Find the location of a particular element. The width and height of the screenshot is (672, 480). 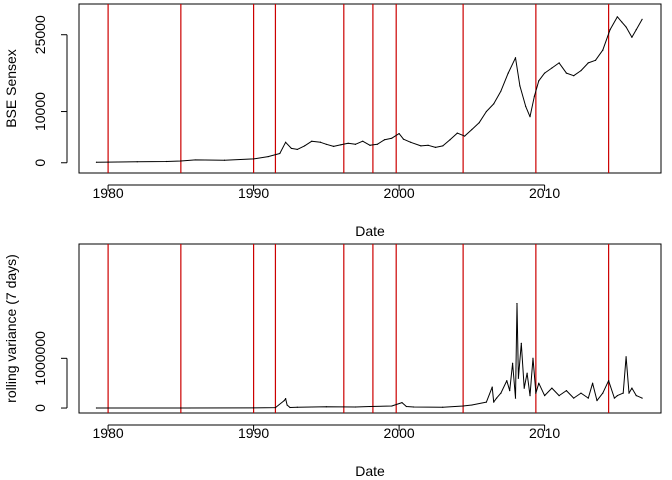

x-axis-label: Date is located at coordinates (370, 231).